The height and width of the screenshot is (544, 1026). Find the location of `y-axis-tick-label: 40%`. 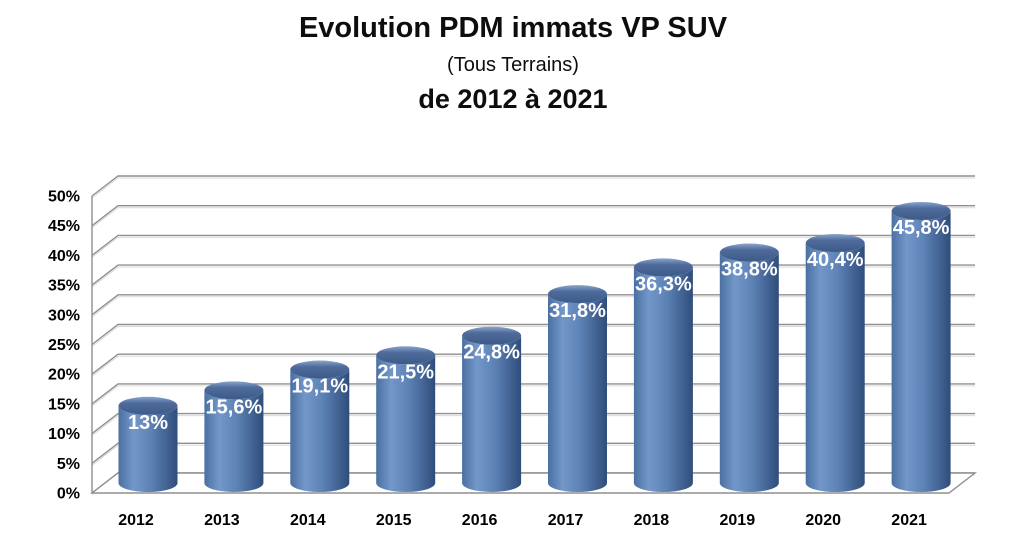

y-axis-tick-label: 40% is located at coordinates (64, 256).